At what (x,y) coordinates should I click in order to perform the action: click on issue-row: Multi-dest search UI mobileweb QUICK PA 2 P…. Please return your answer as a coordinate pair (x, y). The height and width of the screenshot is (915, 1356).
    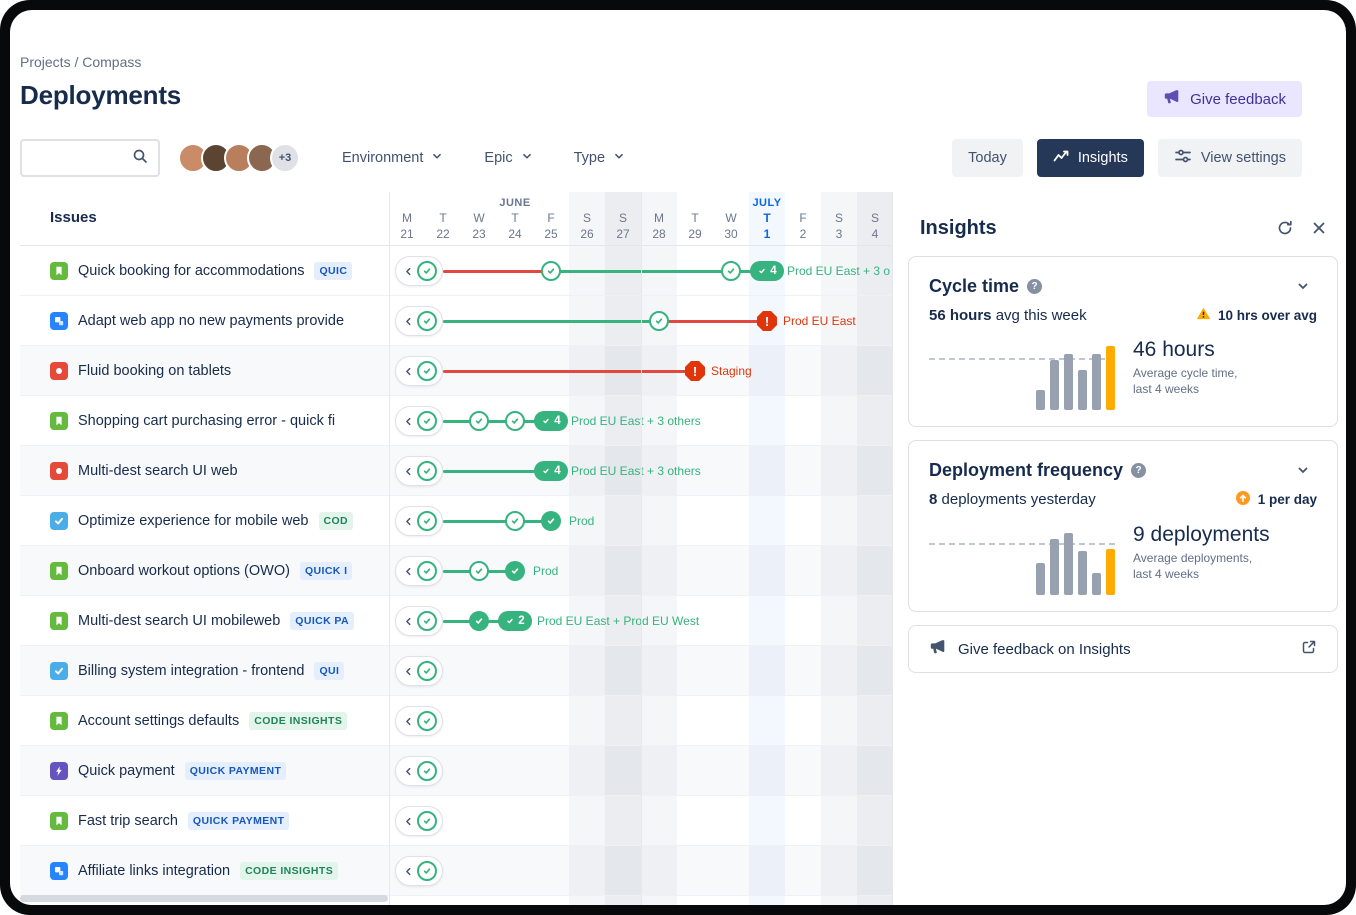
    Looking at the image, I should click on (456, 621).